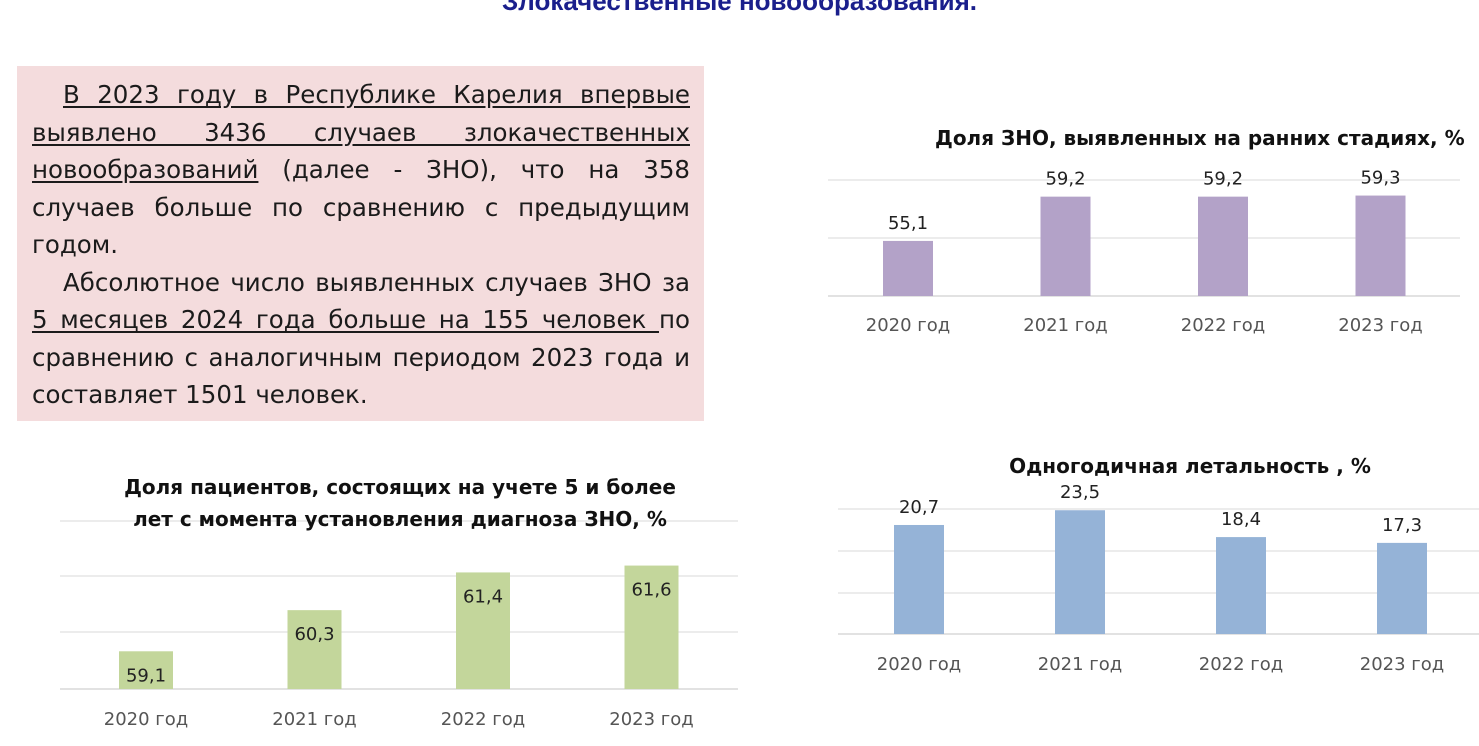  I want to click on data-label: 55,1, so click(908, 223).